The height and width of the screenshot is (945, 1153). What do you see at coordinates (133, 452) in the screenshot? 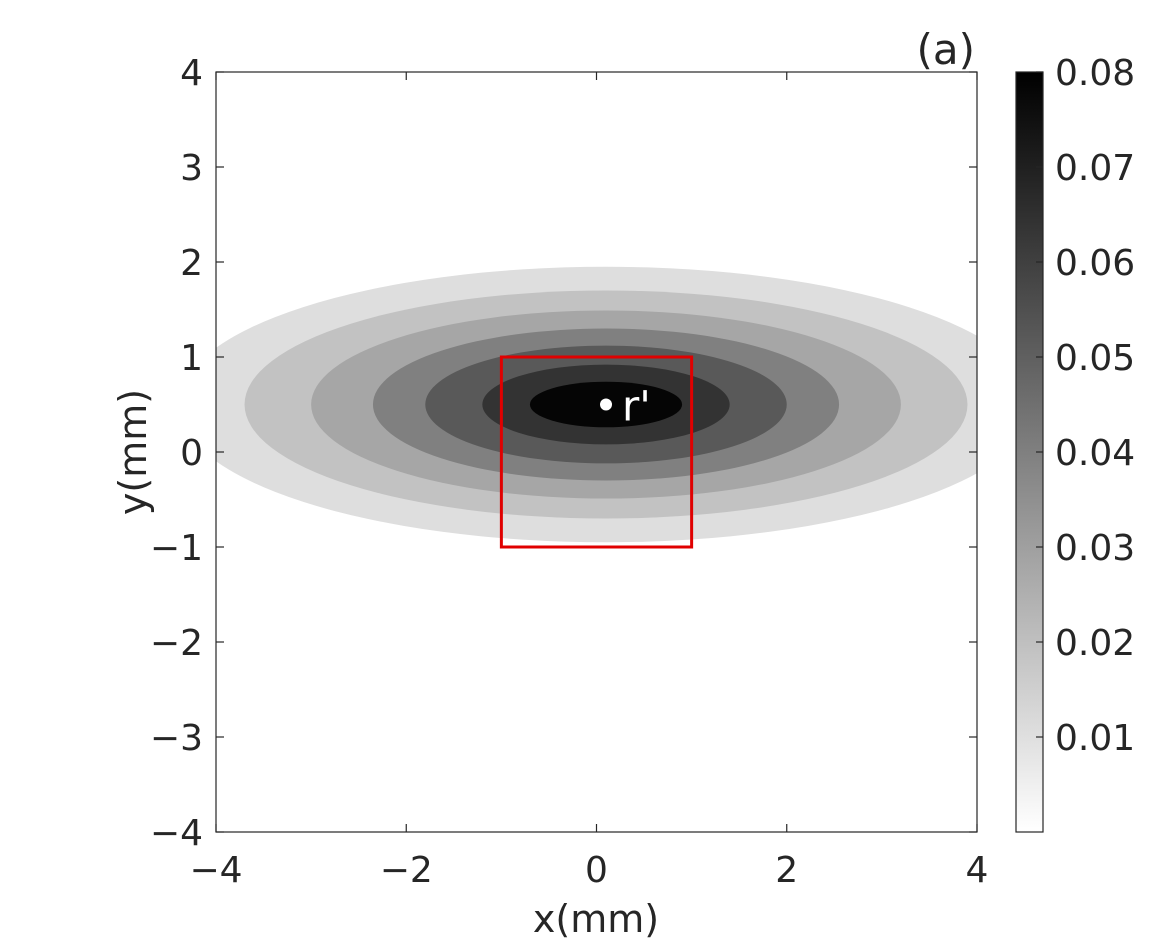
I see `y-axis-label: y(mm)` at bounding box center [133, 452].